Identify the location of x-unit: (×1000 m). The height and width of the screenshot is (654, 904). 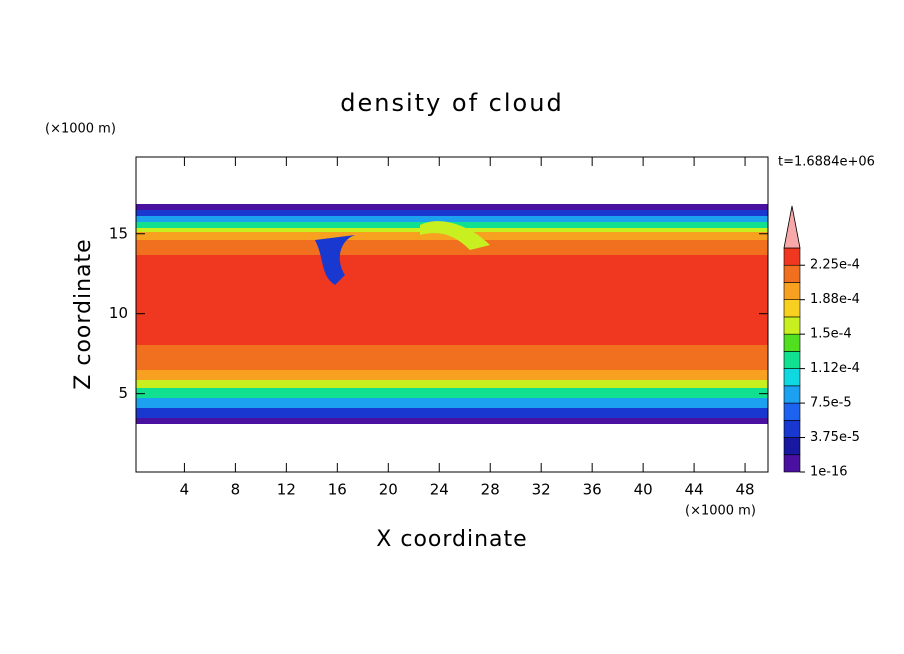
(720, 511).